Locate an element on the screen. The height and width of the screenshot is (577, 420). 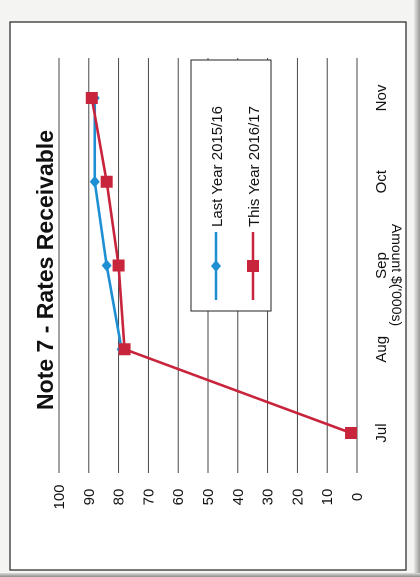
legend-square-marker is located at coordinates (253, 266).